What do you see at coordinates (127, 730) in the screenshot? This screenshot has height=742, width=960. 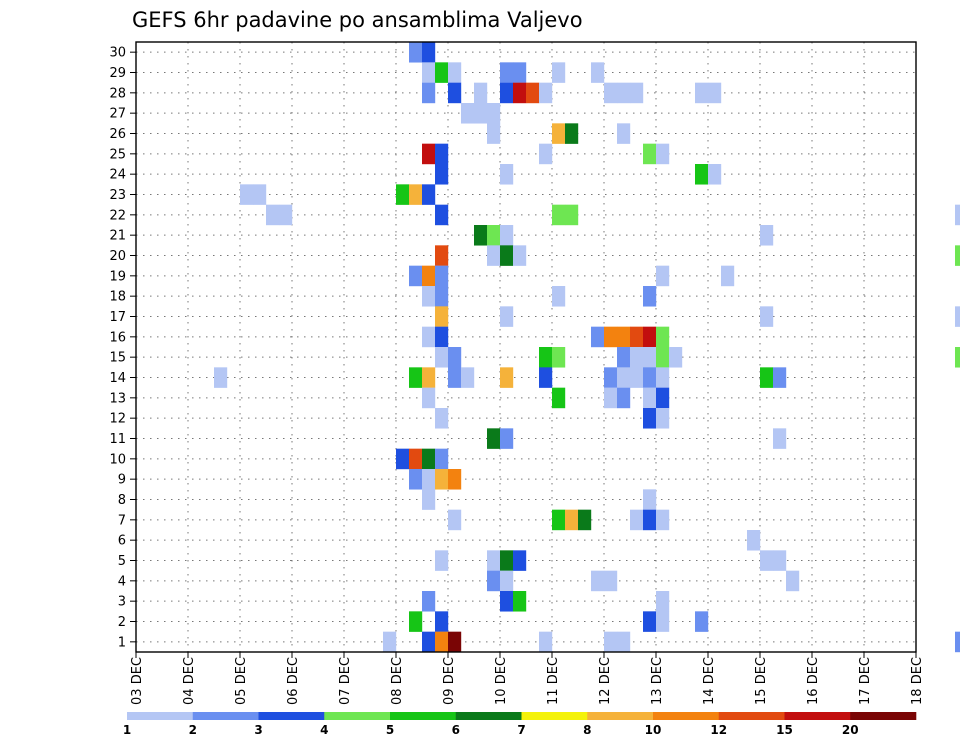 I see `legend-label: 1` at bounding box center [127, 730].